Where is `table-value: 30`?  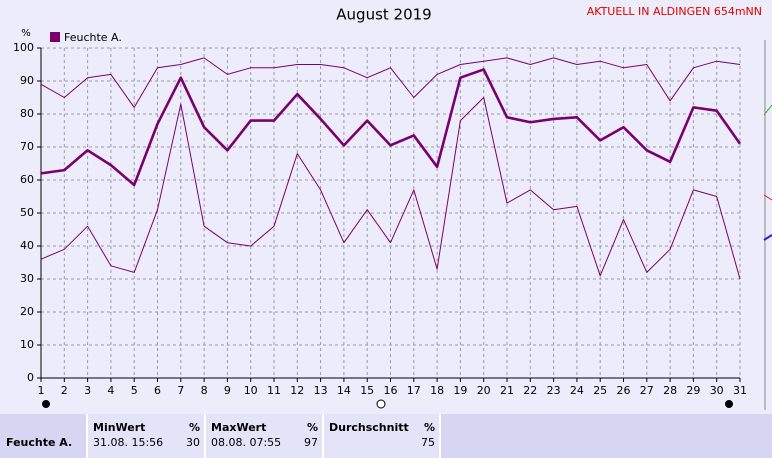 table-value: 30 is located at coordinates (193, 442).